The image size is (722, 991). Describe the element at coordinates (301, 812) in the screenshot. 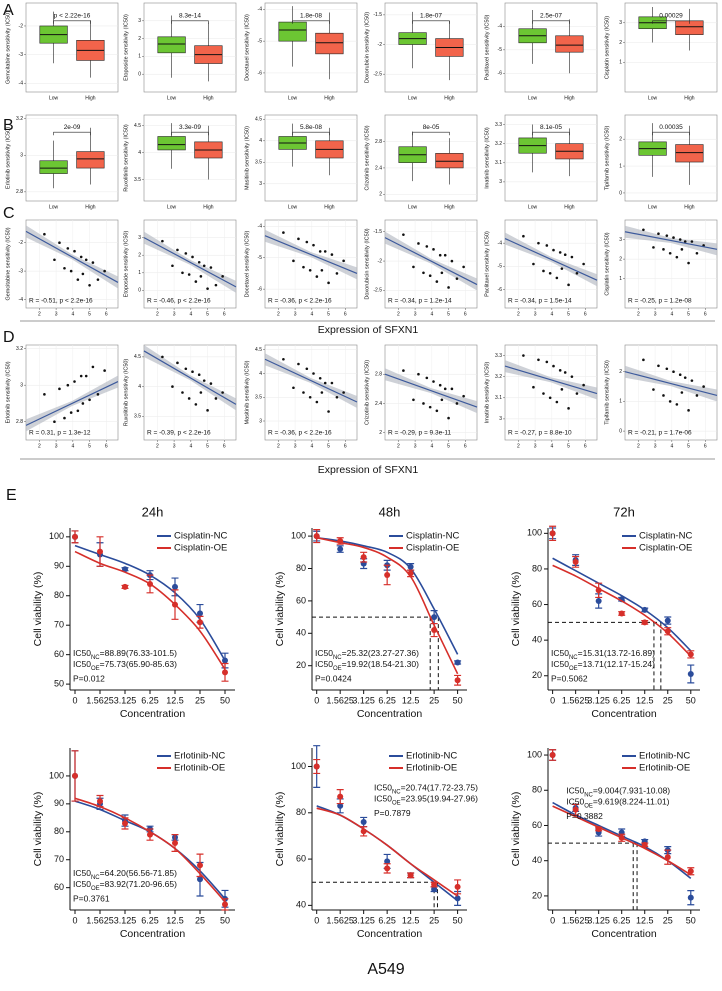

I see `y-tick-label: 80` at that location.